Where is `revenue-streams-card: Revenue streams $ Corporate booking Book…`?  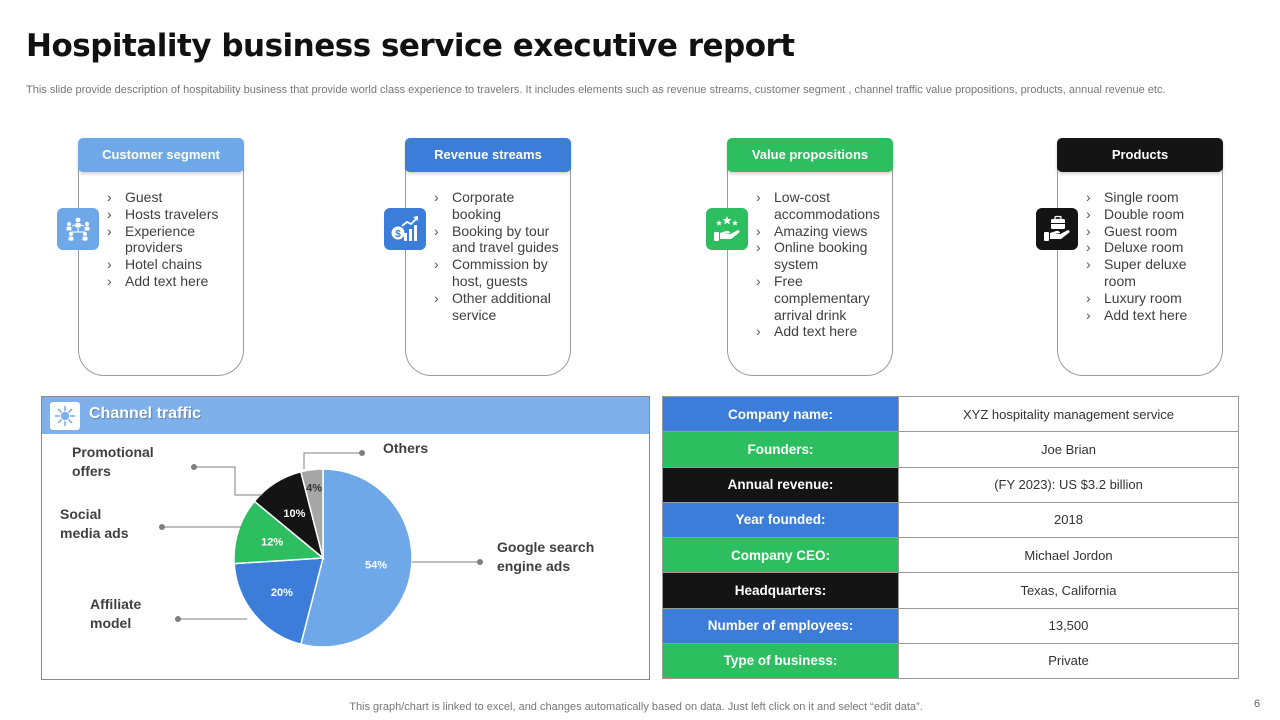 revenue-streams-card: Revenue streams $ Corporate booking Book… is located at coordinates (477, 257).